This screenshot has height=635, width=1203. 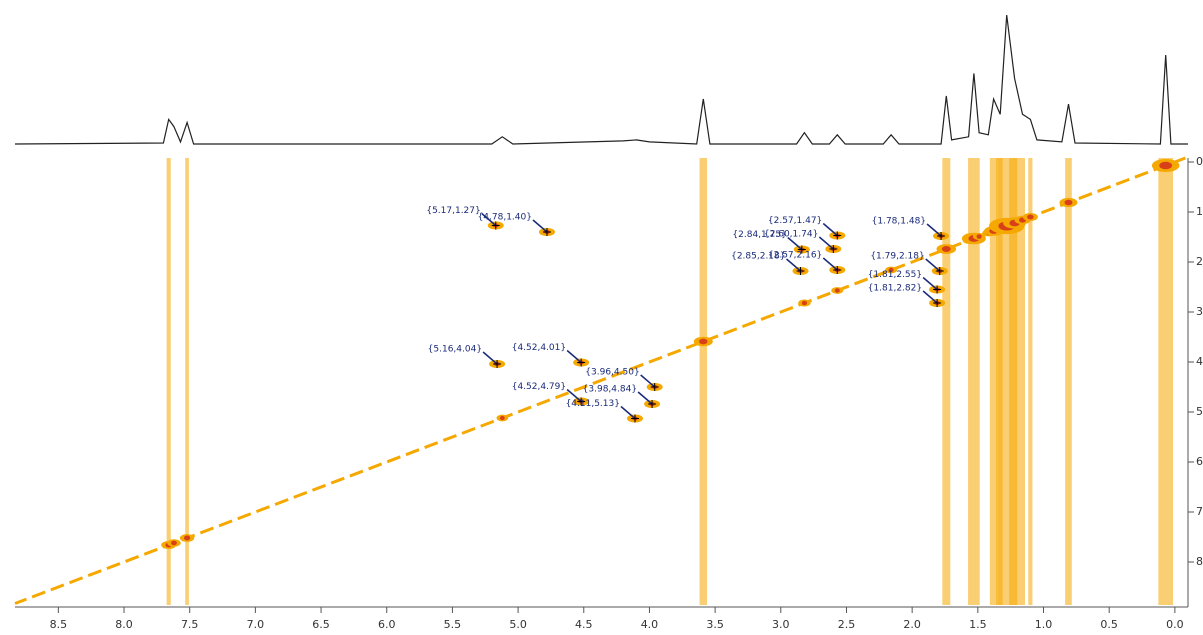 I want to click on peak-label: {5.17,1.27}, so click(x=453, y=211).